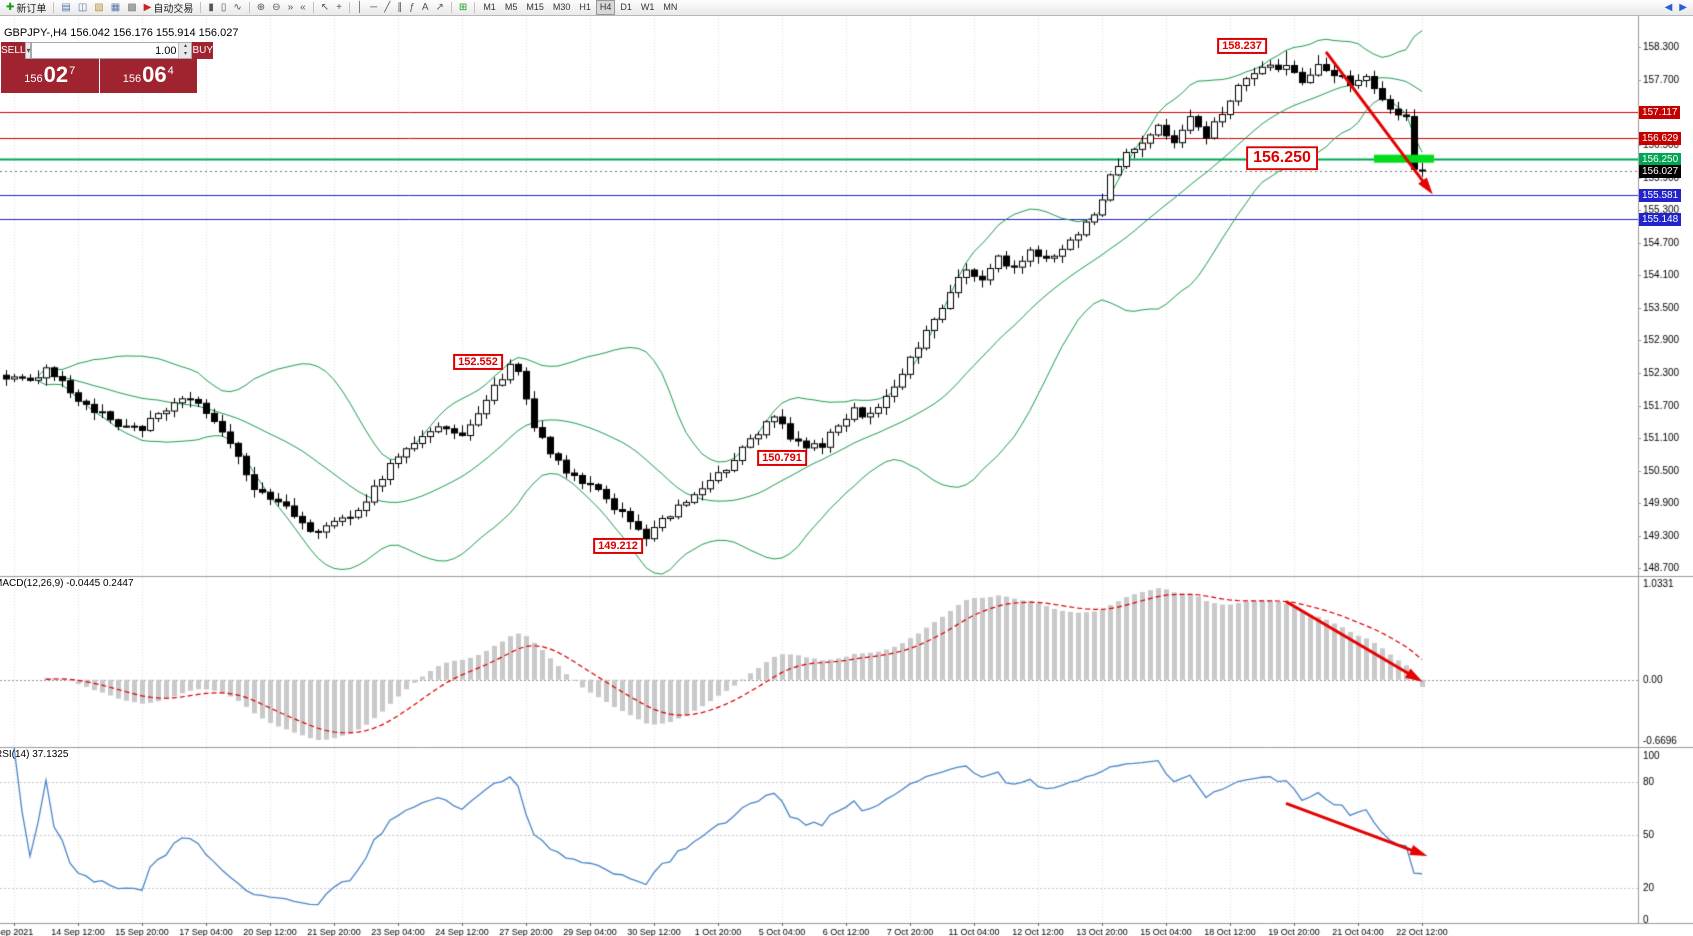 This screenshot has height=936, width=1693. I want to click on line-chart-button: ∿, so click(237, 8).